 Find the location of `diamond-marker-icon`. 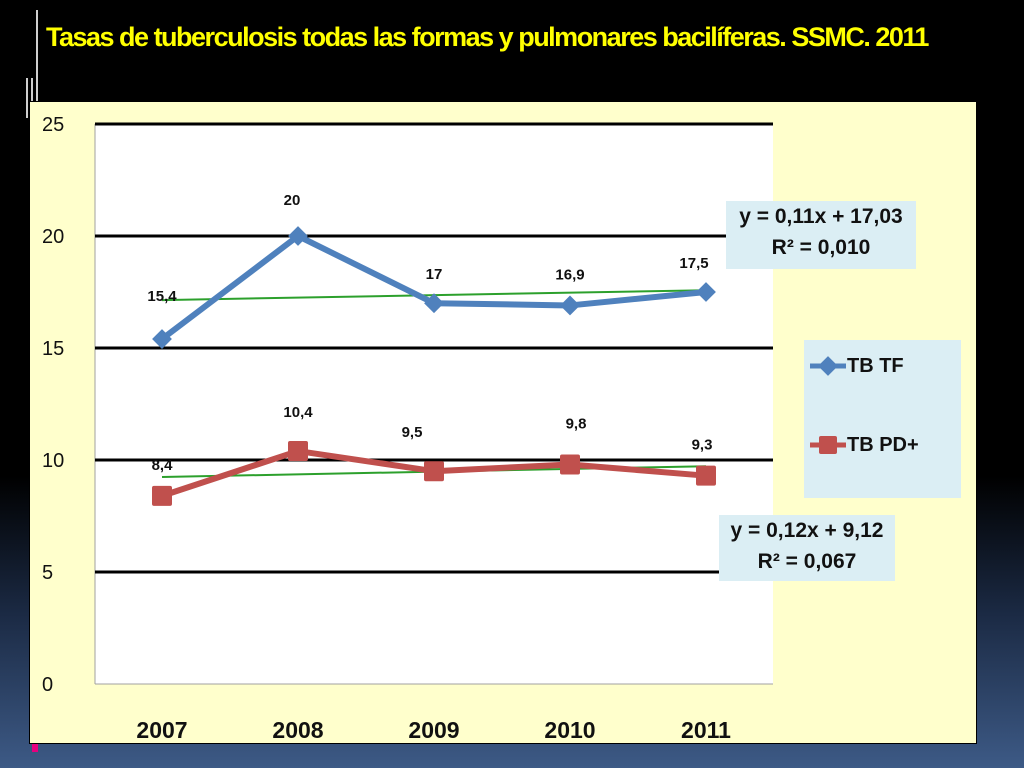

diamond-marker-icon is located at coordinates (828, 366).